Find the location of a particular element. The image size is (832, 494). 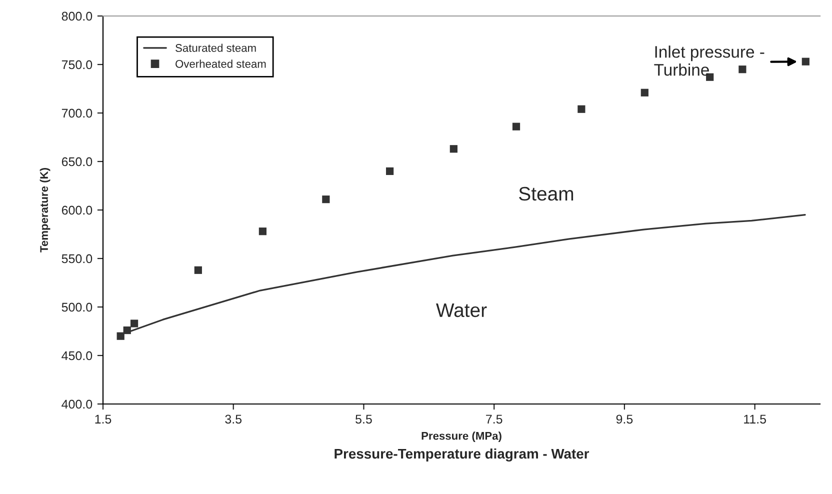

y-tick-label: 650.0 is located at coordinates (77, 161).